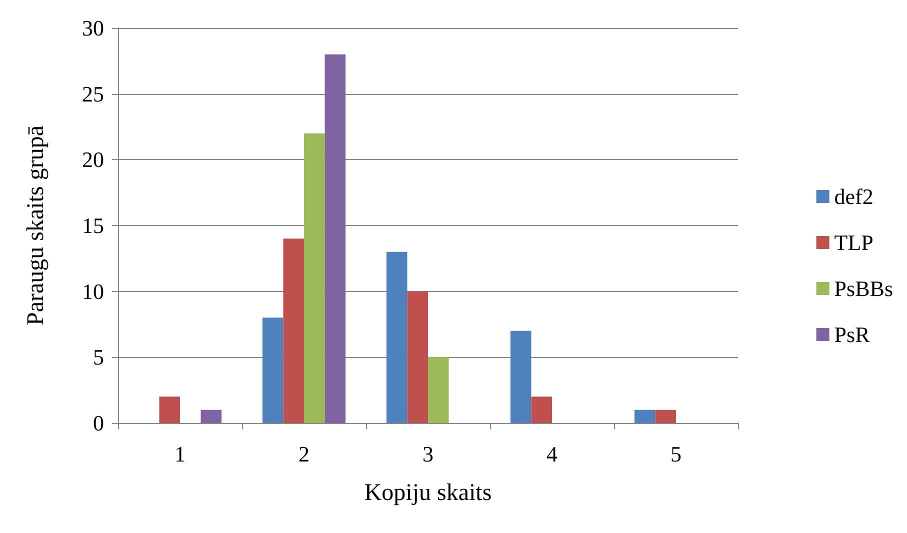 Image resolution: width=907 pixels, height=533 pixels. I want to click on y-tick-label: 0, so click(98, 423).